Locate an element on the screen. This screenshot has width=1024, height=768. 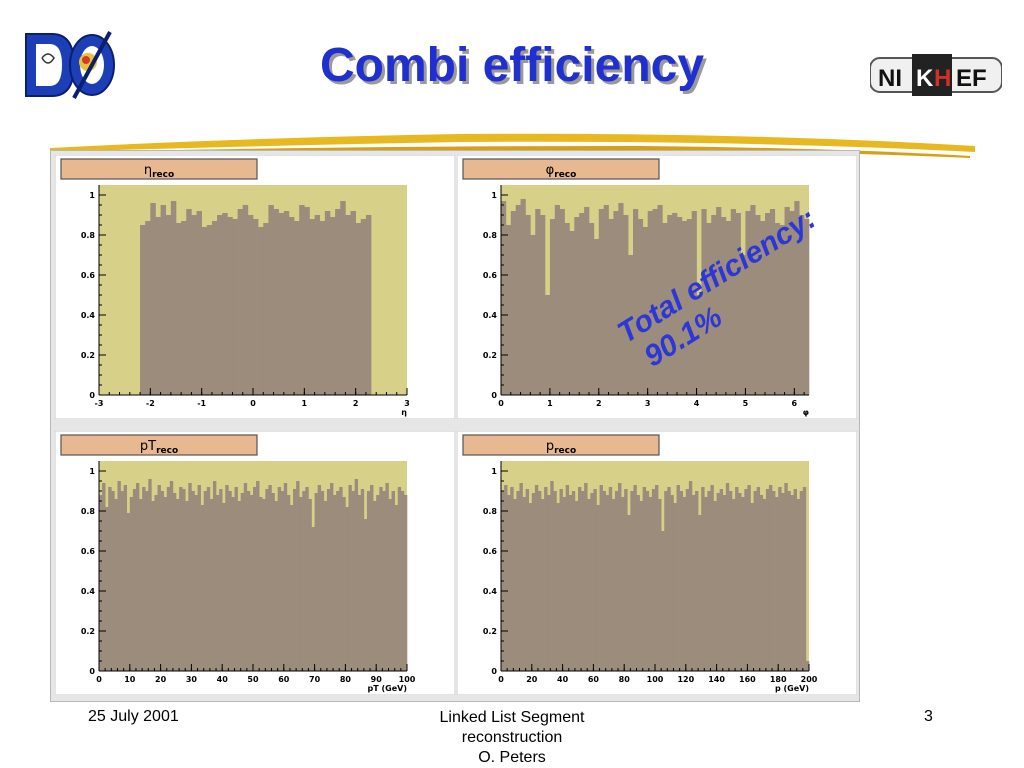
x-tick-label: -2 is located at coordinates (150, 403).